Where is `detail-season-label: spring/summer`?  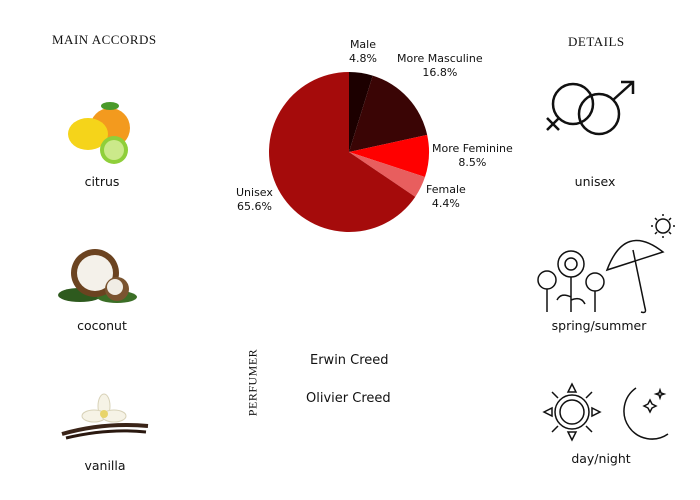 detail-season-label: spring/summer is located at coordinates (599, 325).